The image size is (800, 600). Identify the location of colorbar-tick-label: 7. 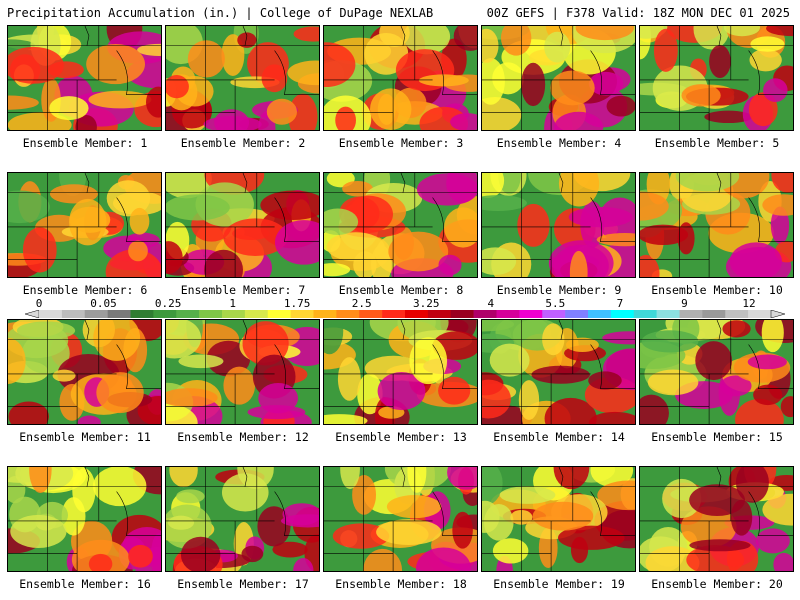
(620, 303).